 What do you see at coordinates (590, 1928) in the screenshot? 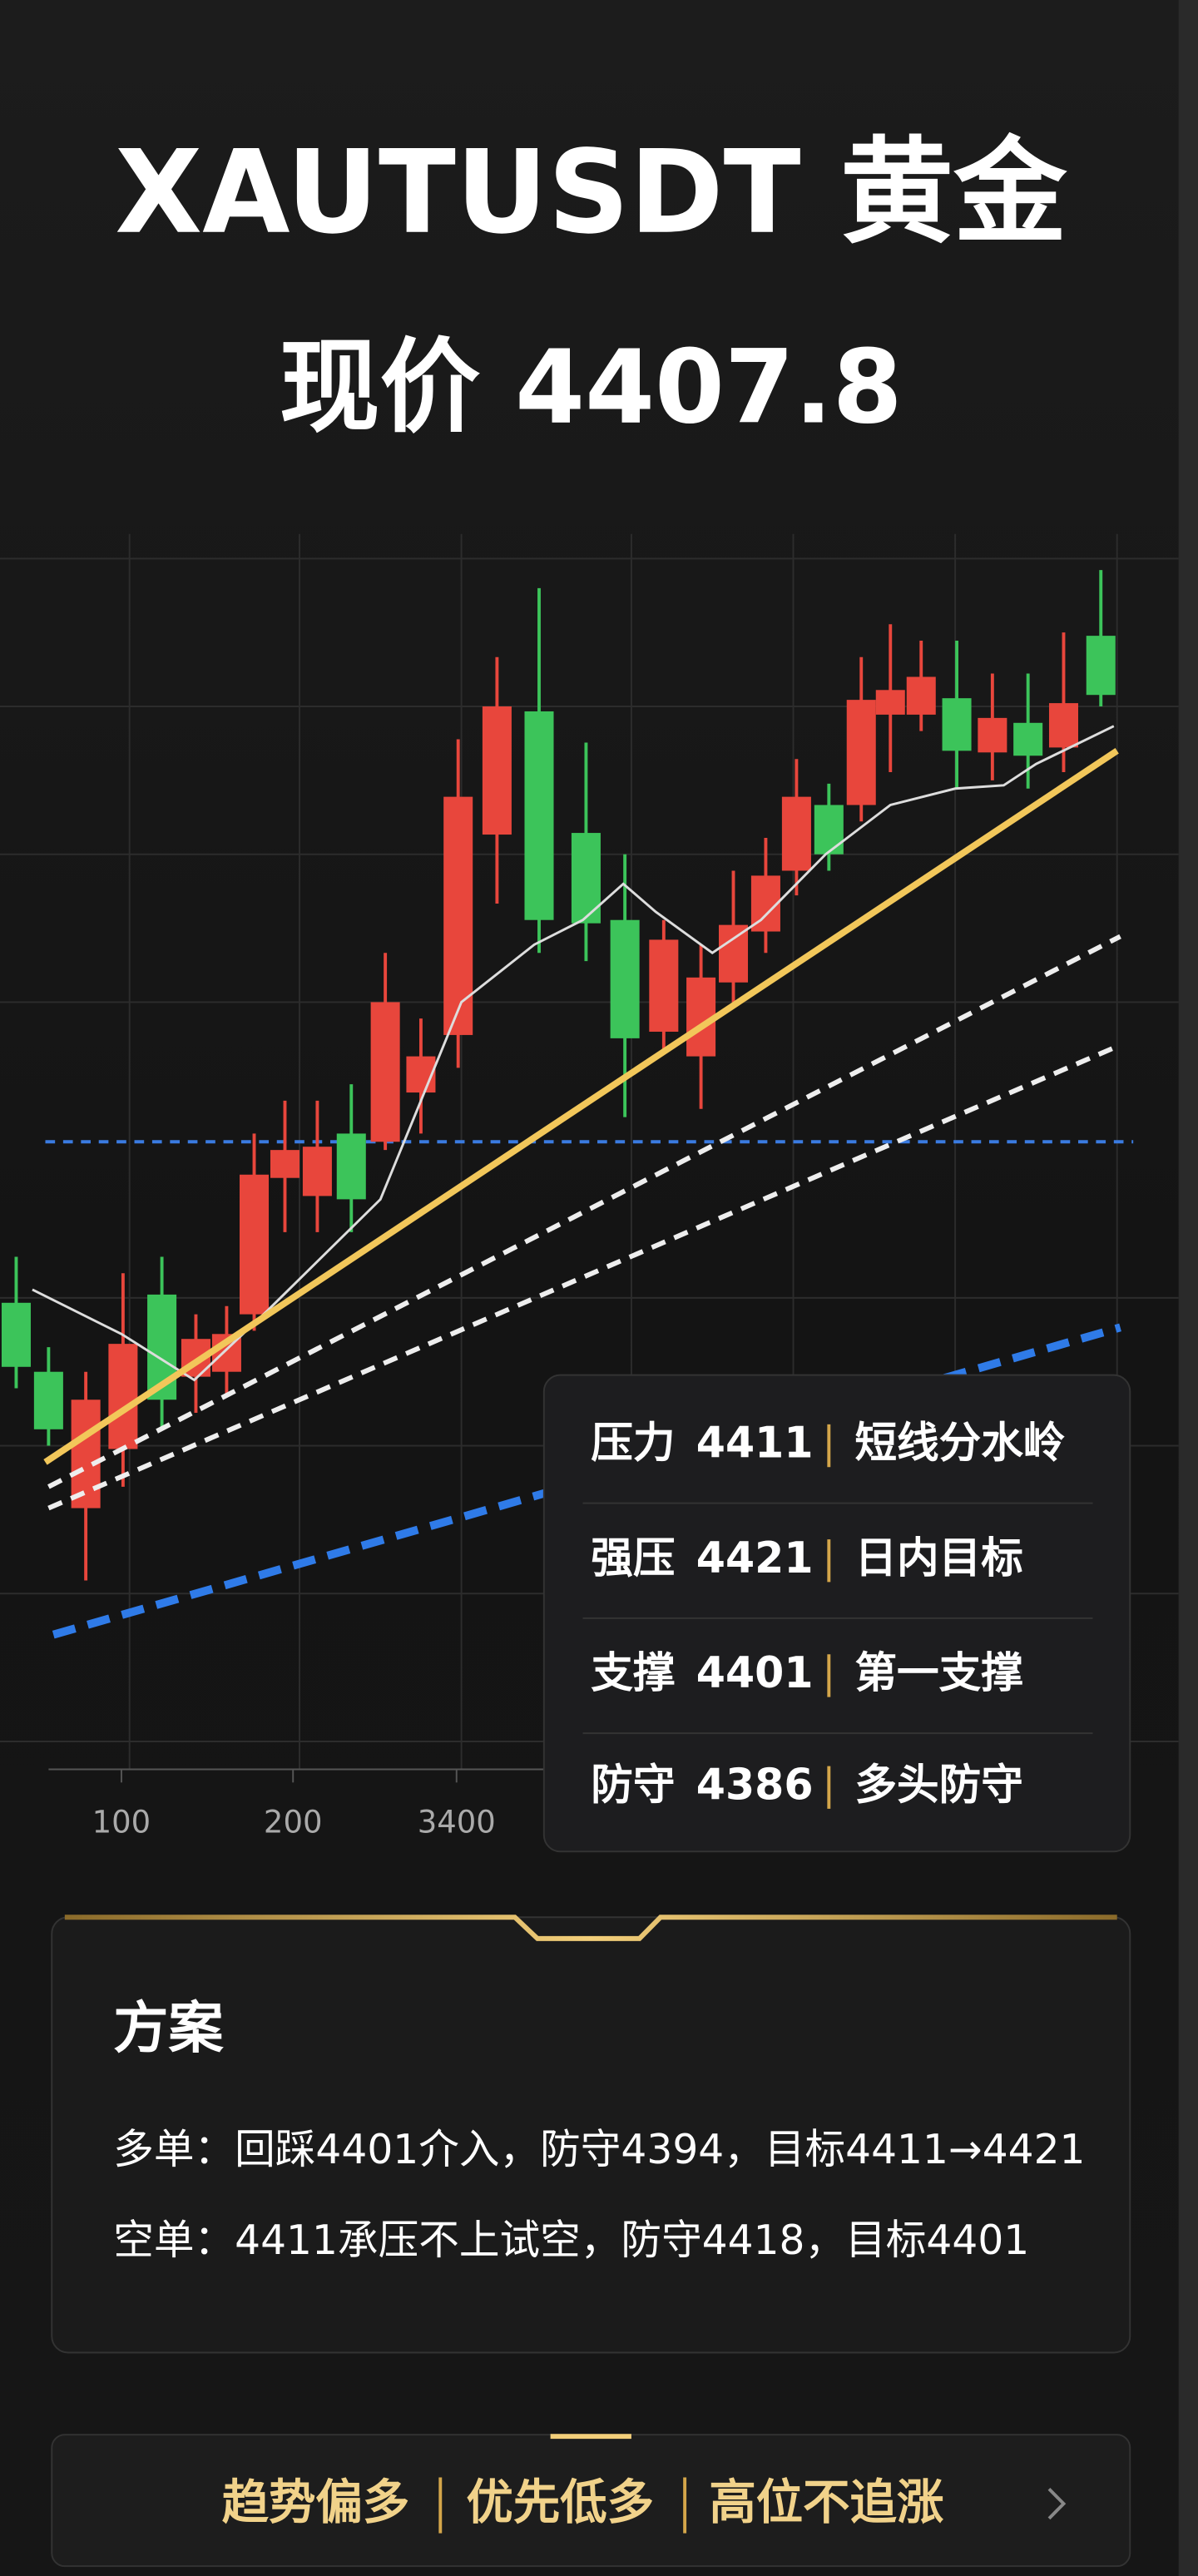
I see `plan-border` at bounding box center [590, 1928].